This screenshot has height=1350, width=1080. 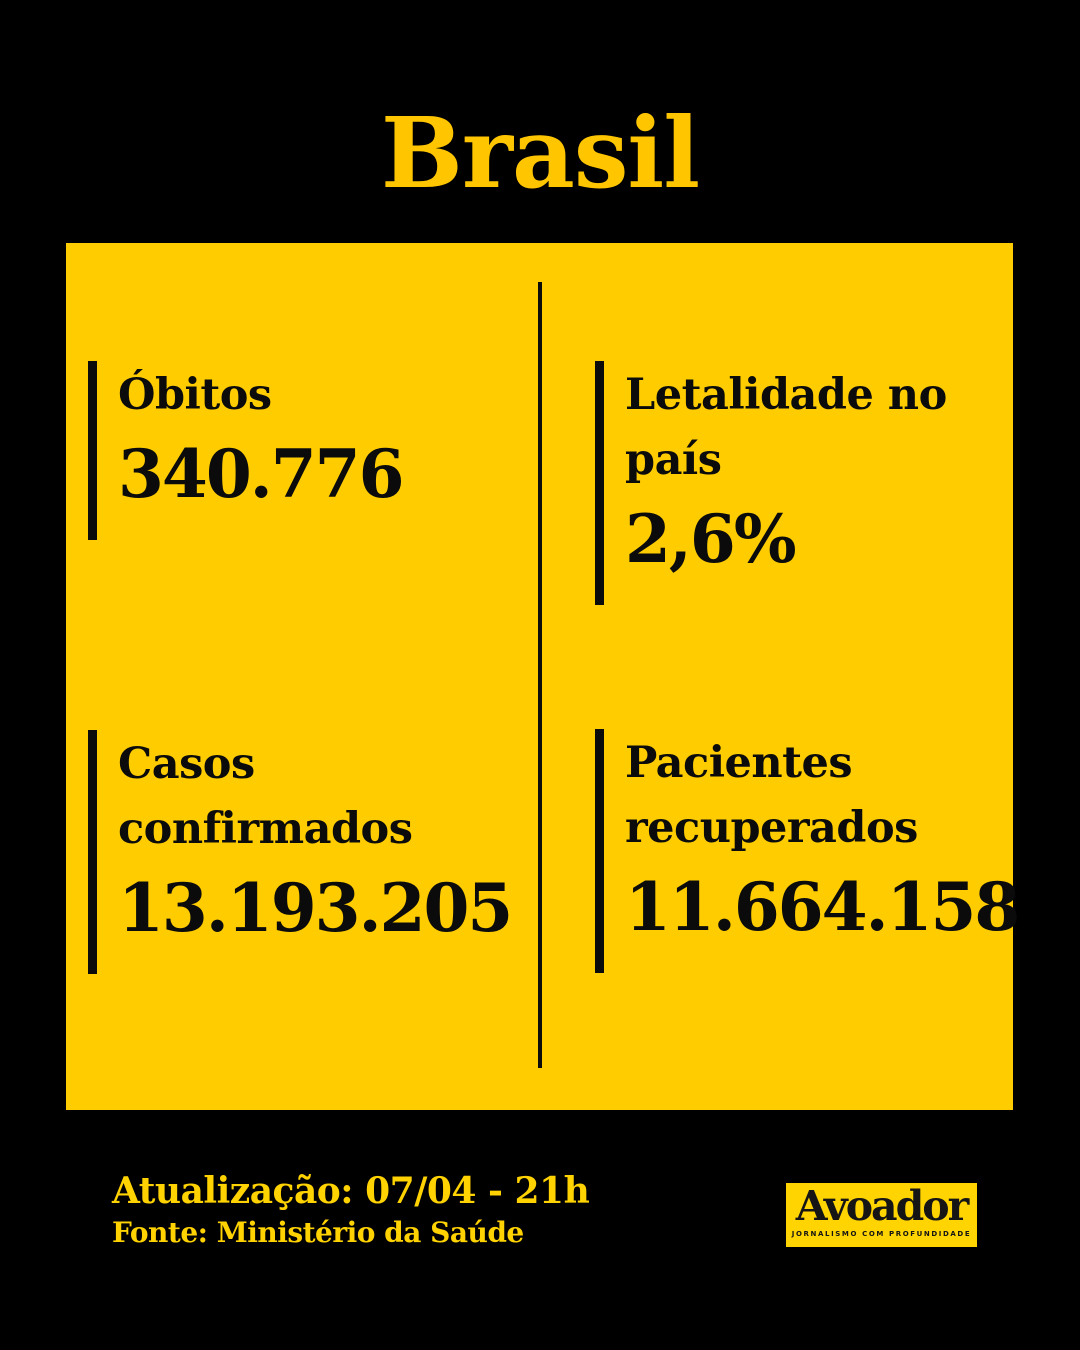 I want to click on stat-label: Óbitos, so click(x=260, y=395).